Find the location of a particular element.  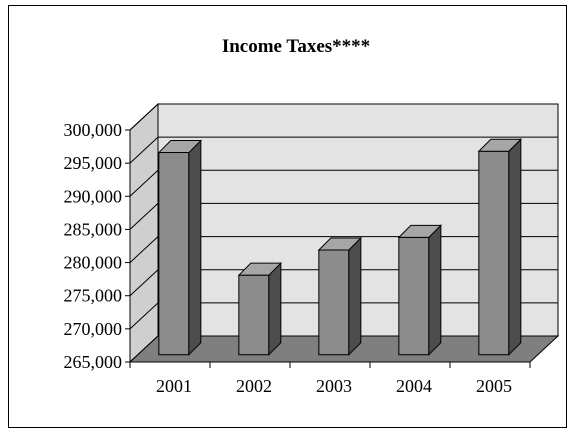

y-tick-label: 275,000 is located at coordinates (93, 296).